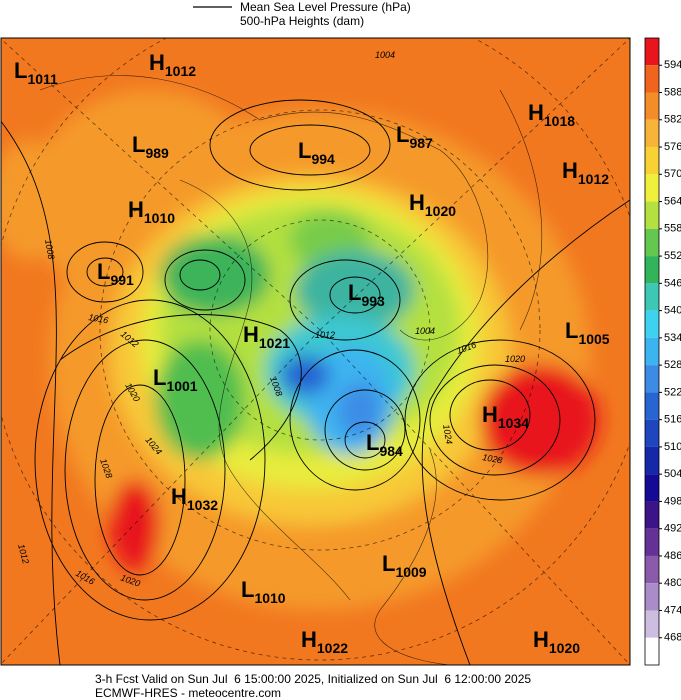 This screenshot has height=700, width=681. I want to click on center-value: 989, so click(157, 153).